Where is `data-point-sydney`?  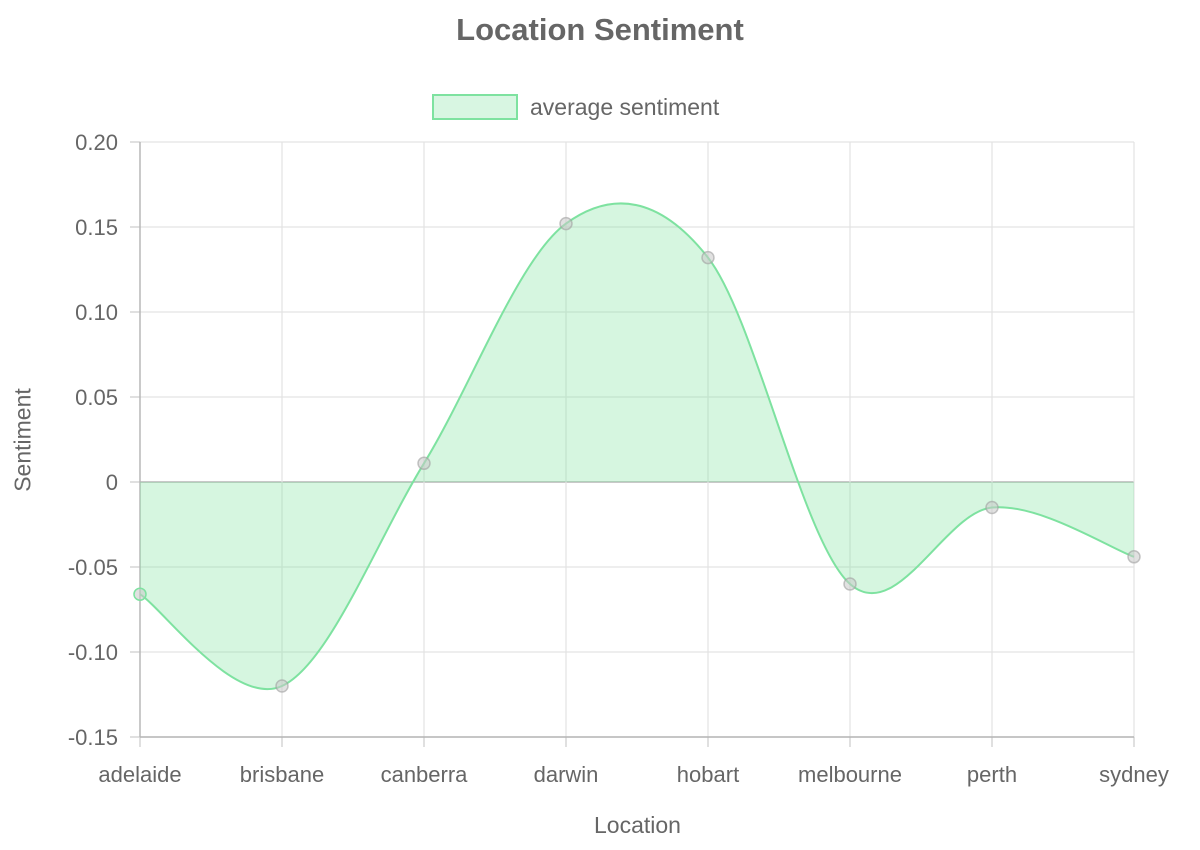
data-point-sydney is located at coordinates (1134, 557).